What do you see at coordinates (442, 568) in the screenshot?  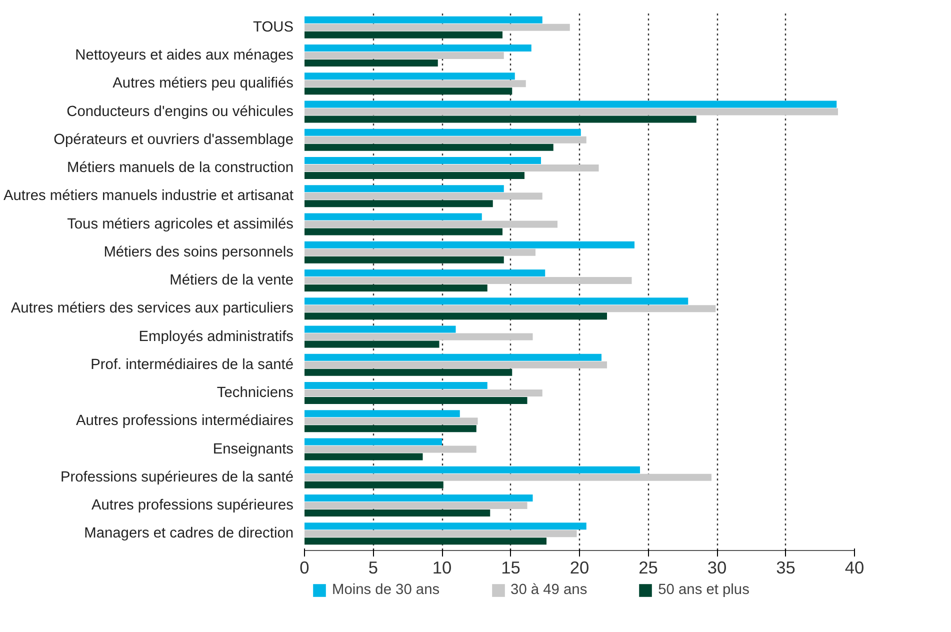 I see `x-tick-label: 10` at bounding box center [442, 568].